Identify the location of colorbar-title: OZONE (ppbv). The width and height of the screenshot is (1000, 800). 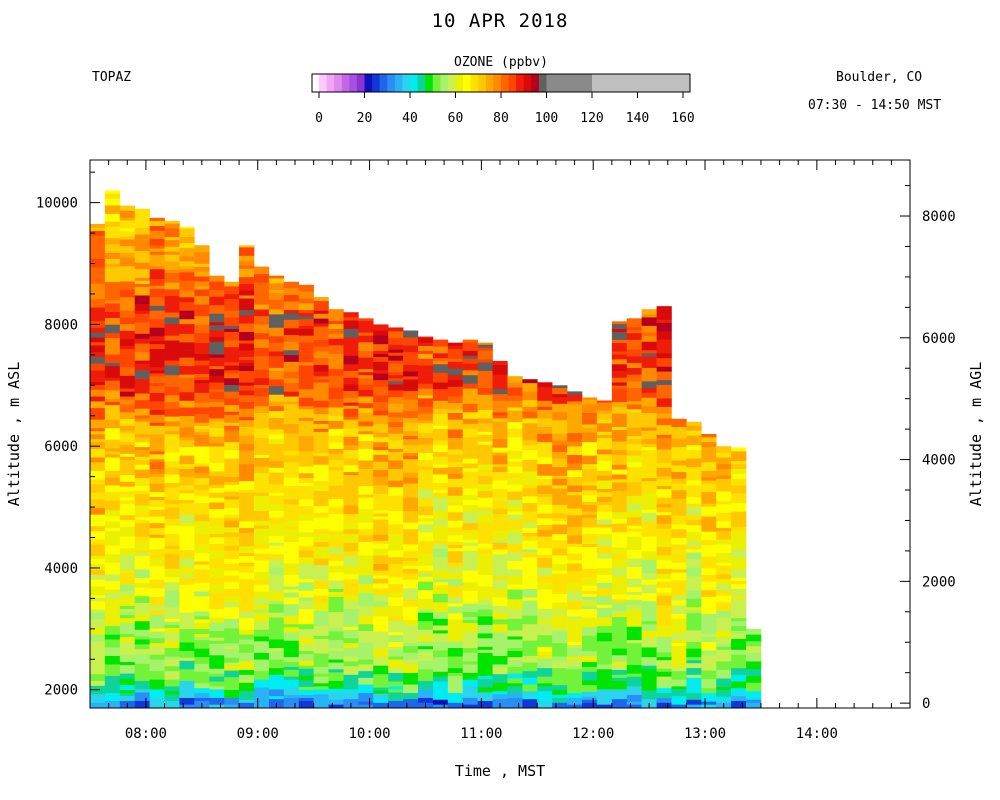
(501, 62).